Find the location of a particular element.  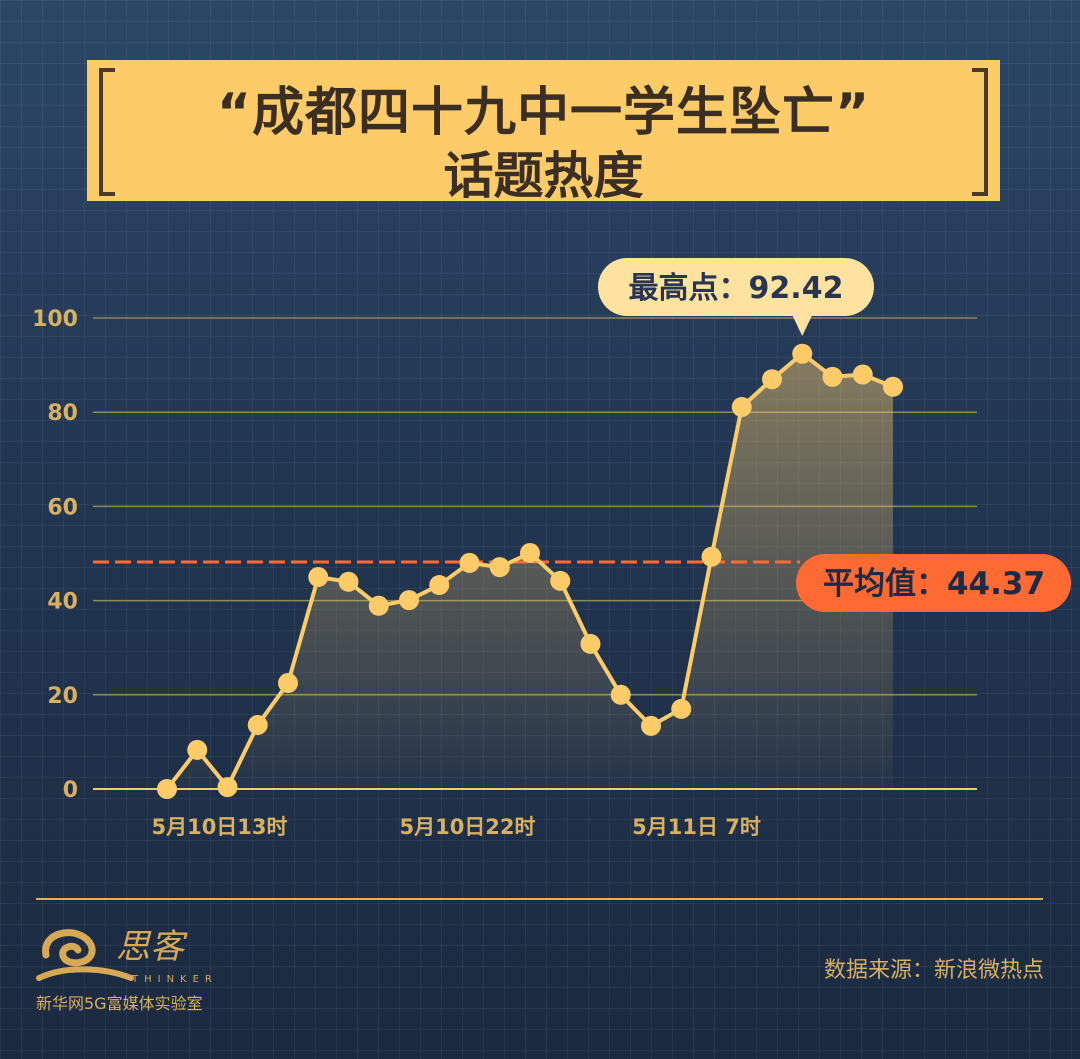

svg-text: THINKER is located at coordinates (173, 979).